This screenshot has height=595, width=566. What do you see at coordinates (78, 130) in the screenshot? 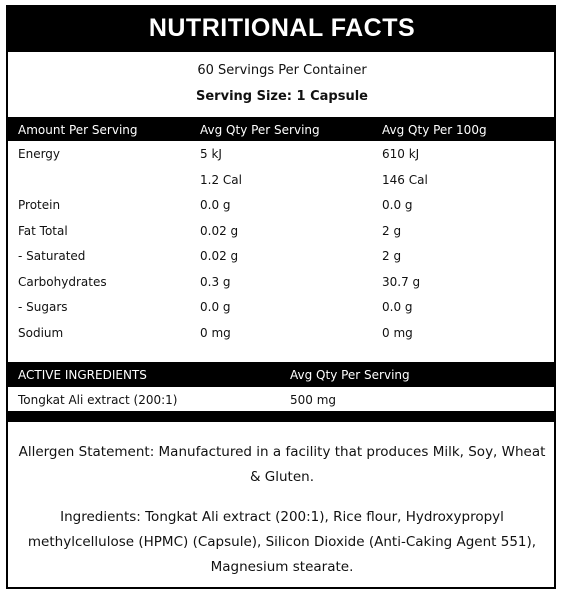
I see `column-header: Amount Per Serving` at bounding box center [78, 130].